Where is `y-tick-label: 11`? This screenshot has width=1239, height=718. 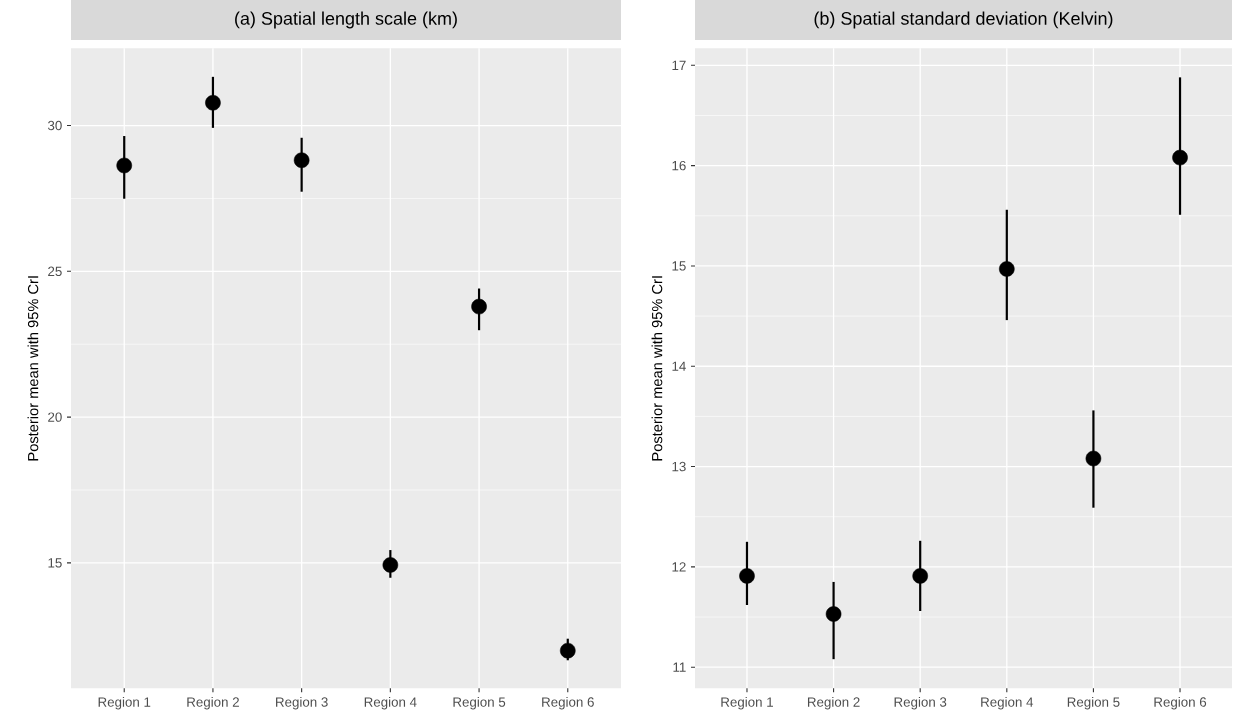 y-tick-label: 11 is located at coordinates (679, 667).